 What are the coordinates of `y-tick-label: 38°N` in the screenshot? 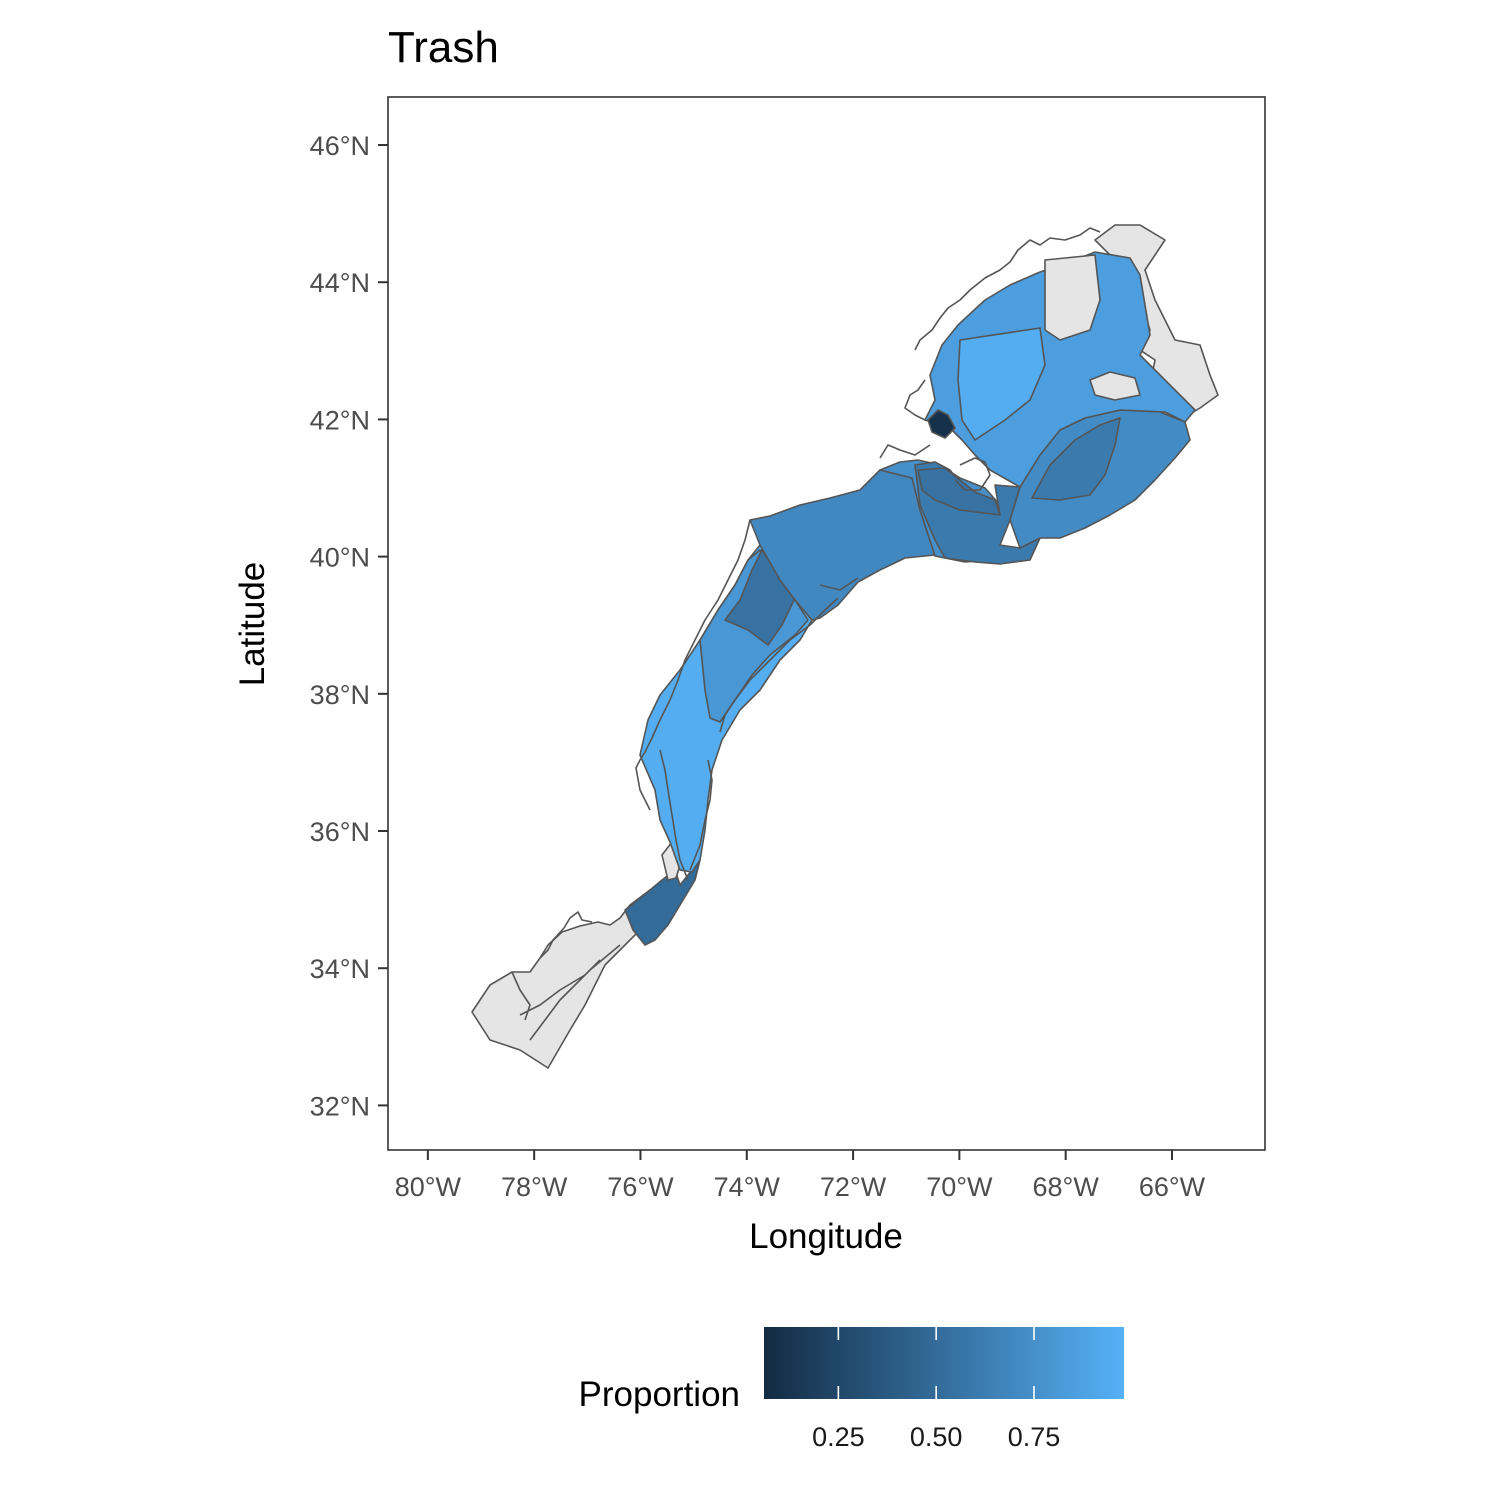 It's located at (340, 695).